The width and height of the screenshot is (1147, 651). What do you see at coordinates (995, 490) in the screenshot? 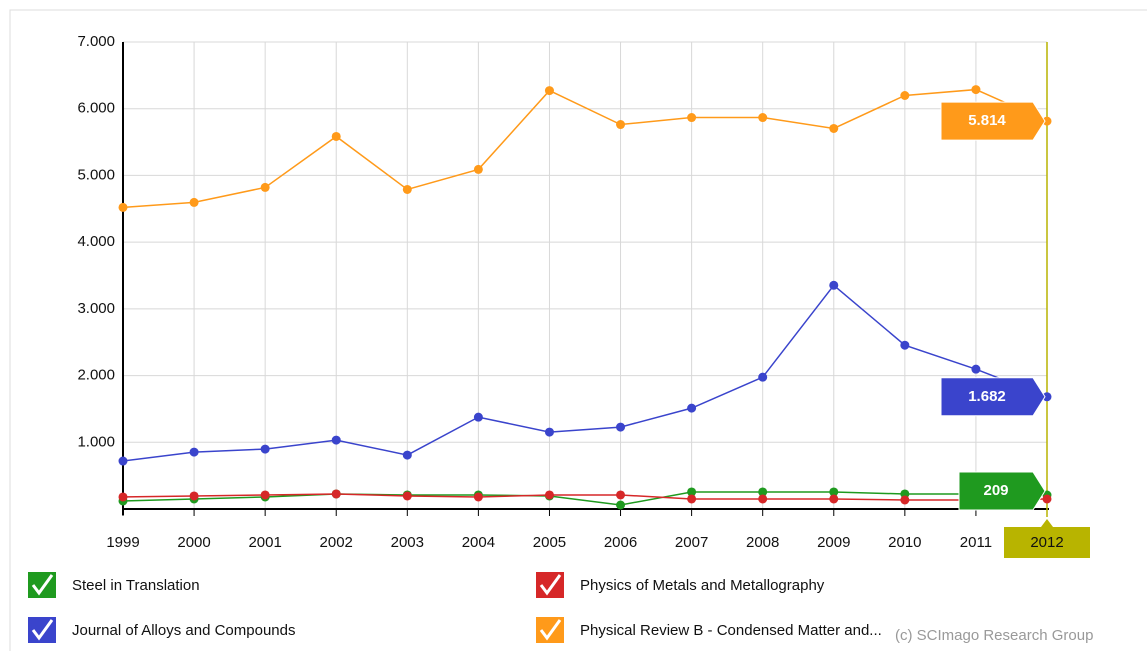
I see `callout-label: 209` at bounding box center [995, 490].